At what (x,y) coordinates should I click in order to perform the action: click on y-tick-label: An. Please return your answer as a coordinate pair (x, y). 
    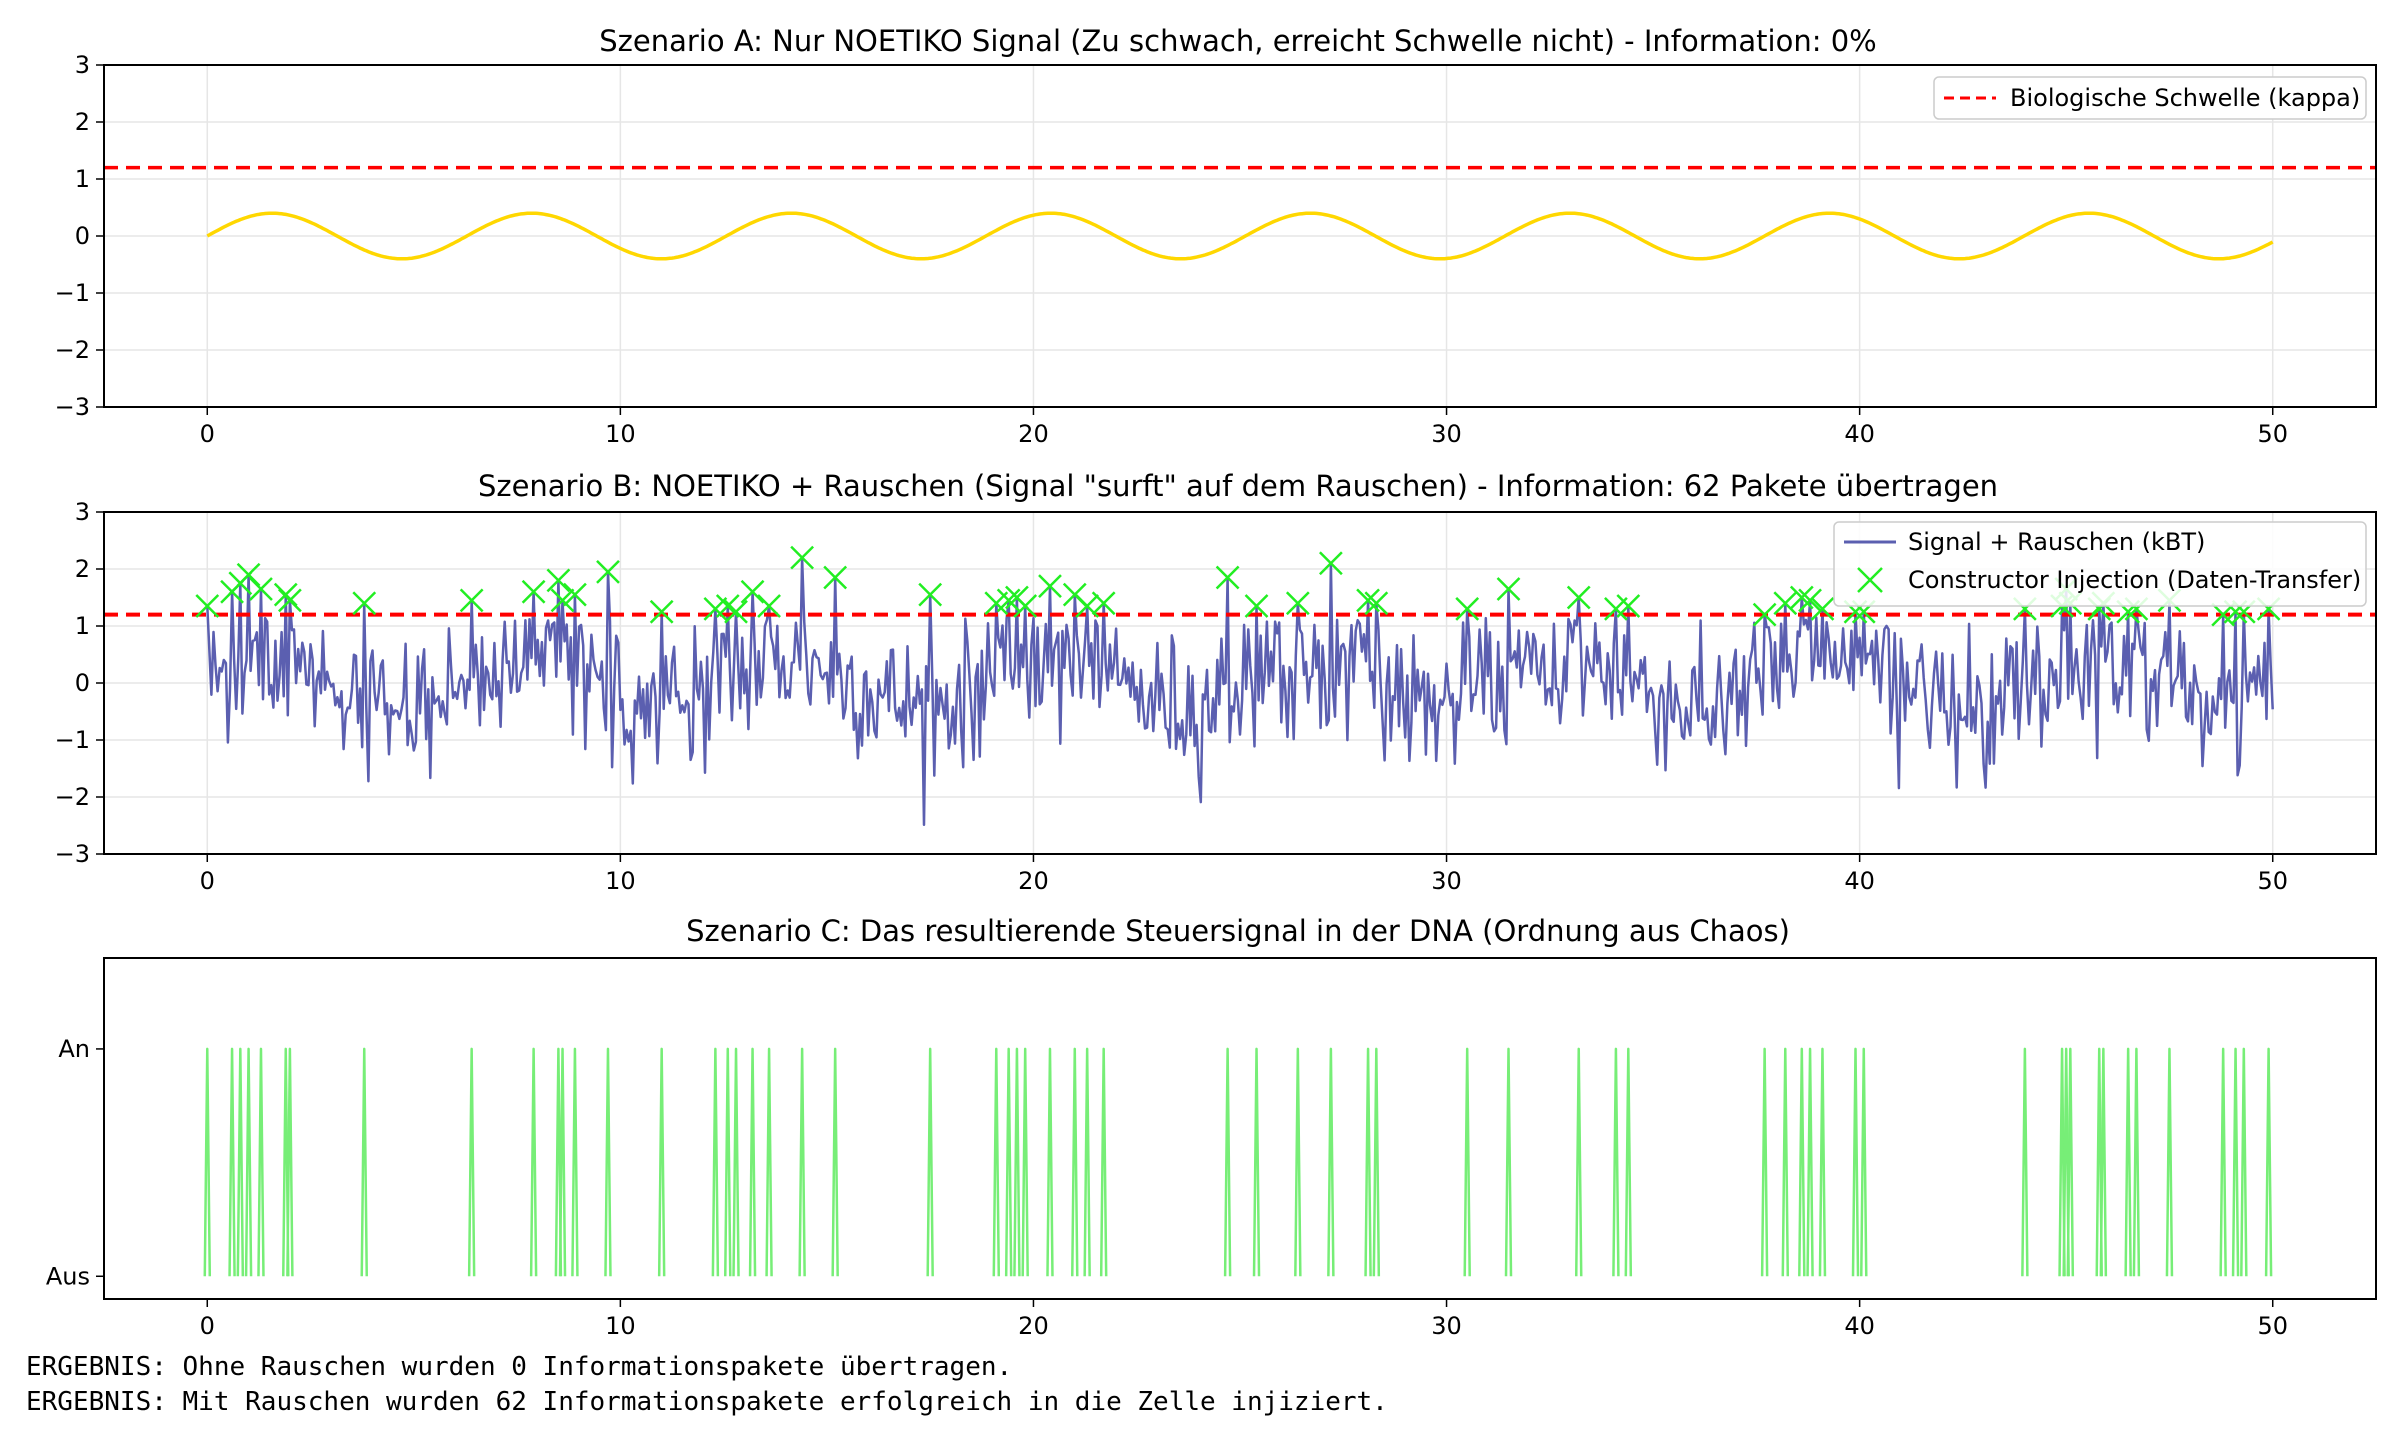
    Looking at the image, I should click on (74, 1049).